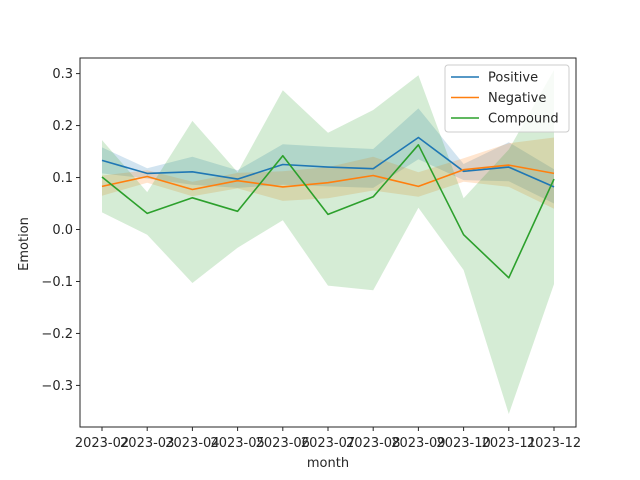  What do you see at coordinates (418, 443) in the screenshot?
I see `x-tick-label: 2023-09` at bounding box center [418, 443].